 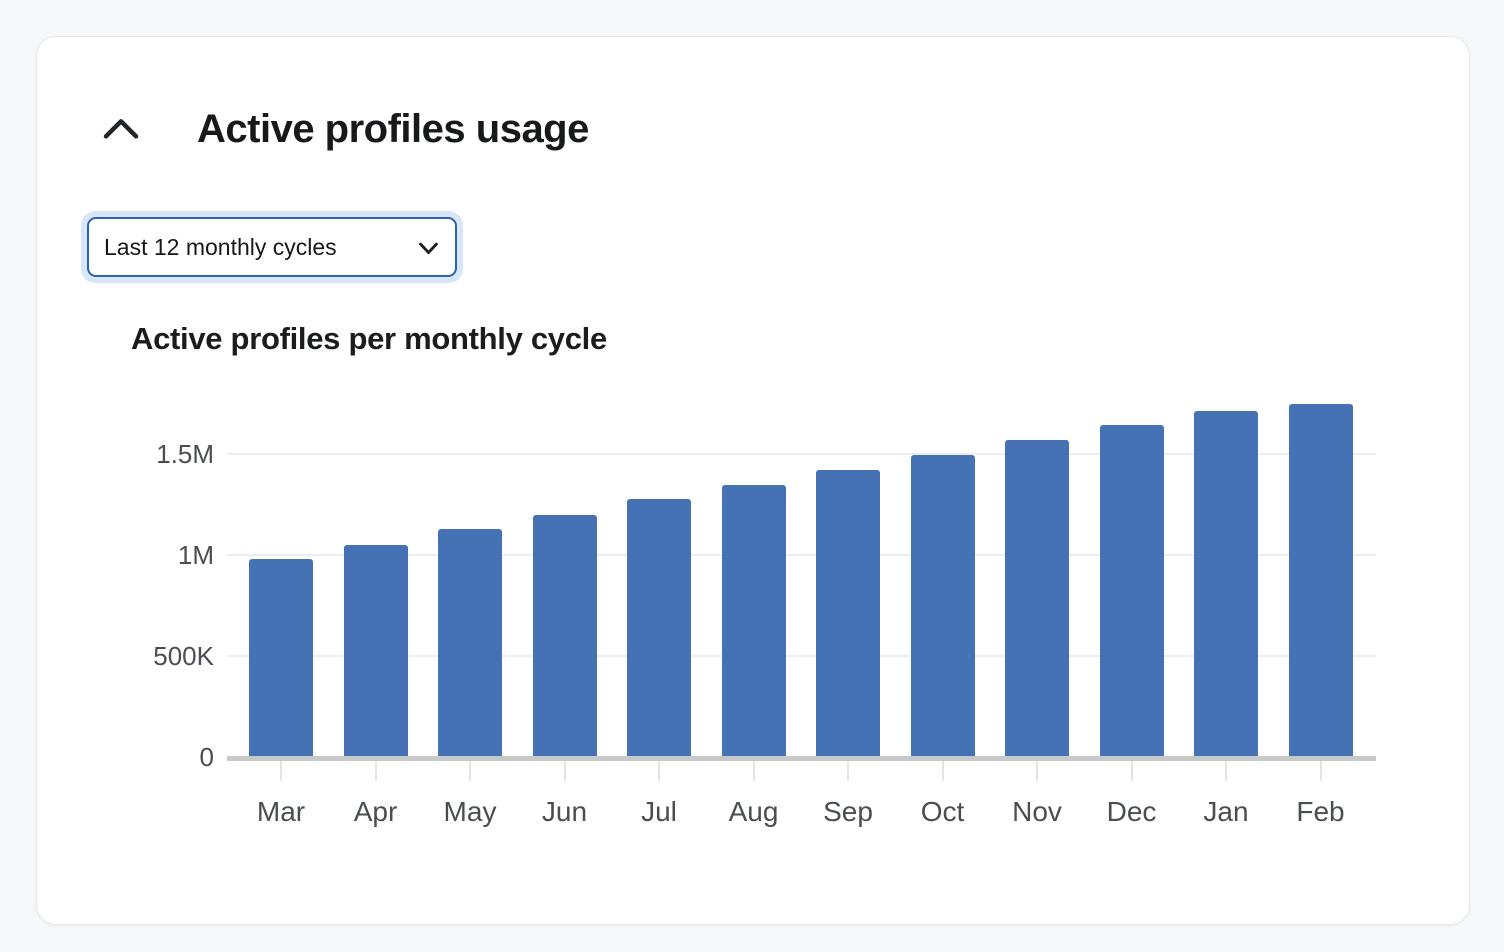 What do you see at coordinates (659, 628) in the screenshot?
I see `chart-bar-jul` at bounding box center [659, 628].